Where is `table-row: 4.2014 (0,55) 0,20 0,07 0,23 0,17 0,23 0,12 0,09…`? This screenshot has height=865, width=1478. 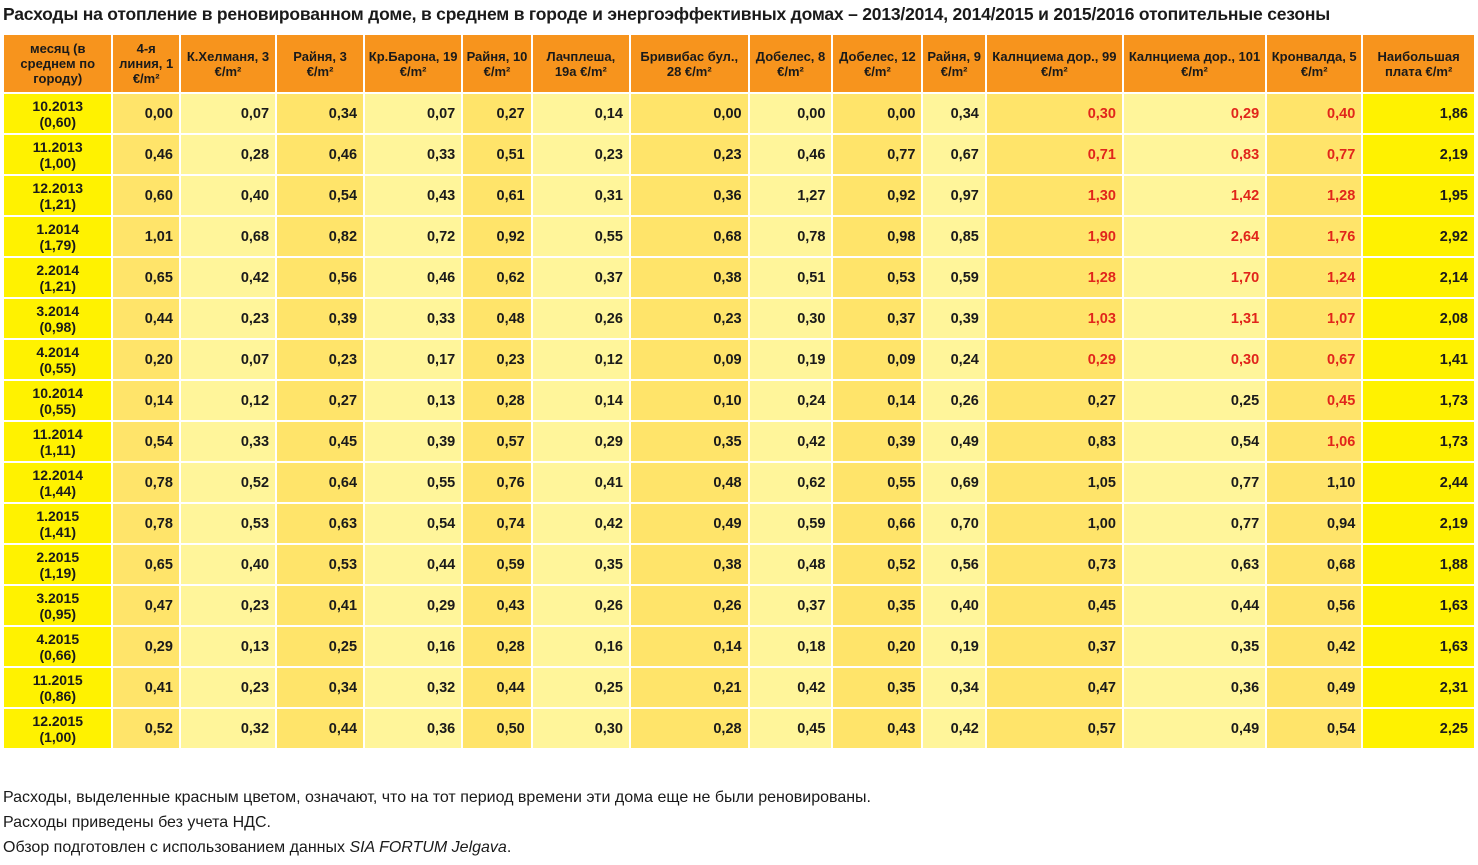
table-row: 4.2014 (0,55) 0,20 0,07 0,23 0,17 0,23 0,12 0,09… is located at coordinates (739, 359).